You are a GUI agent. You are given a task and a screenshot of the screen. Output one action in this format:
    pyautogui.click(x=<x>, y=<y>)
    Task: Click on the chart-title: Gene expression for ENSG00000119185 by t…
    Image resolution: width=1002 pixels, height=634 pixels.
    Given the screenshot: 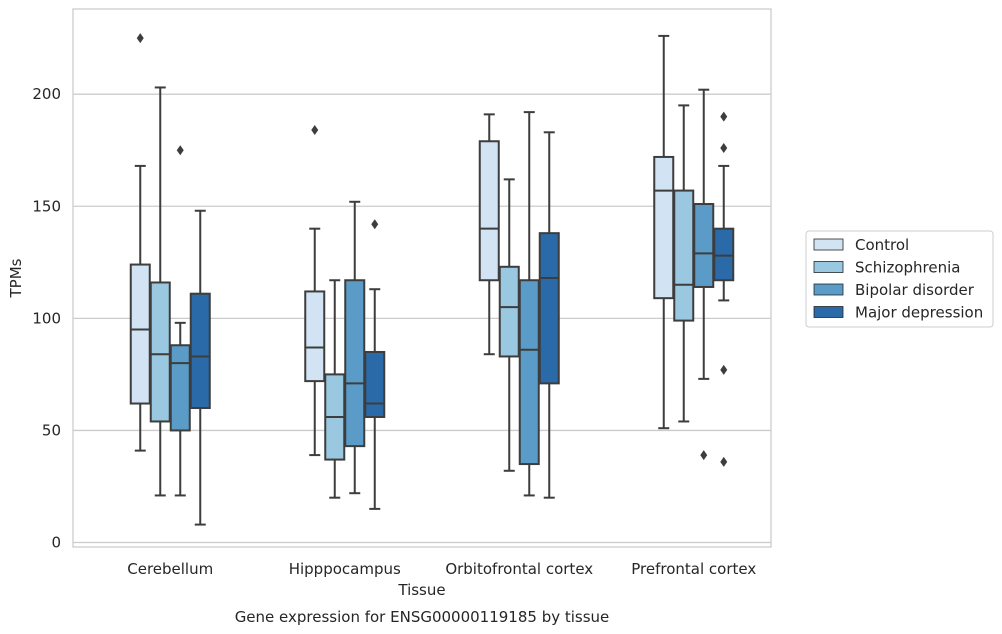 What is the action you would take?
    pyautogui.click(x=422, y=617)
    